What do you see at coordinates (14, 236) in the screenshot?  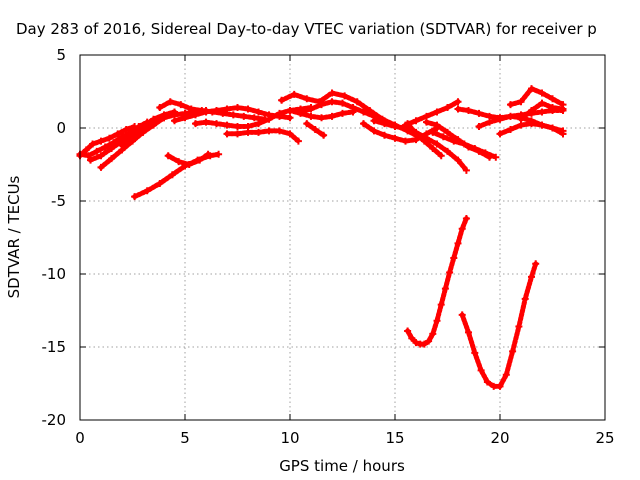 I see `y-axis-label: SDTVAR / TECUs` at bounding box center [14, 236].